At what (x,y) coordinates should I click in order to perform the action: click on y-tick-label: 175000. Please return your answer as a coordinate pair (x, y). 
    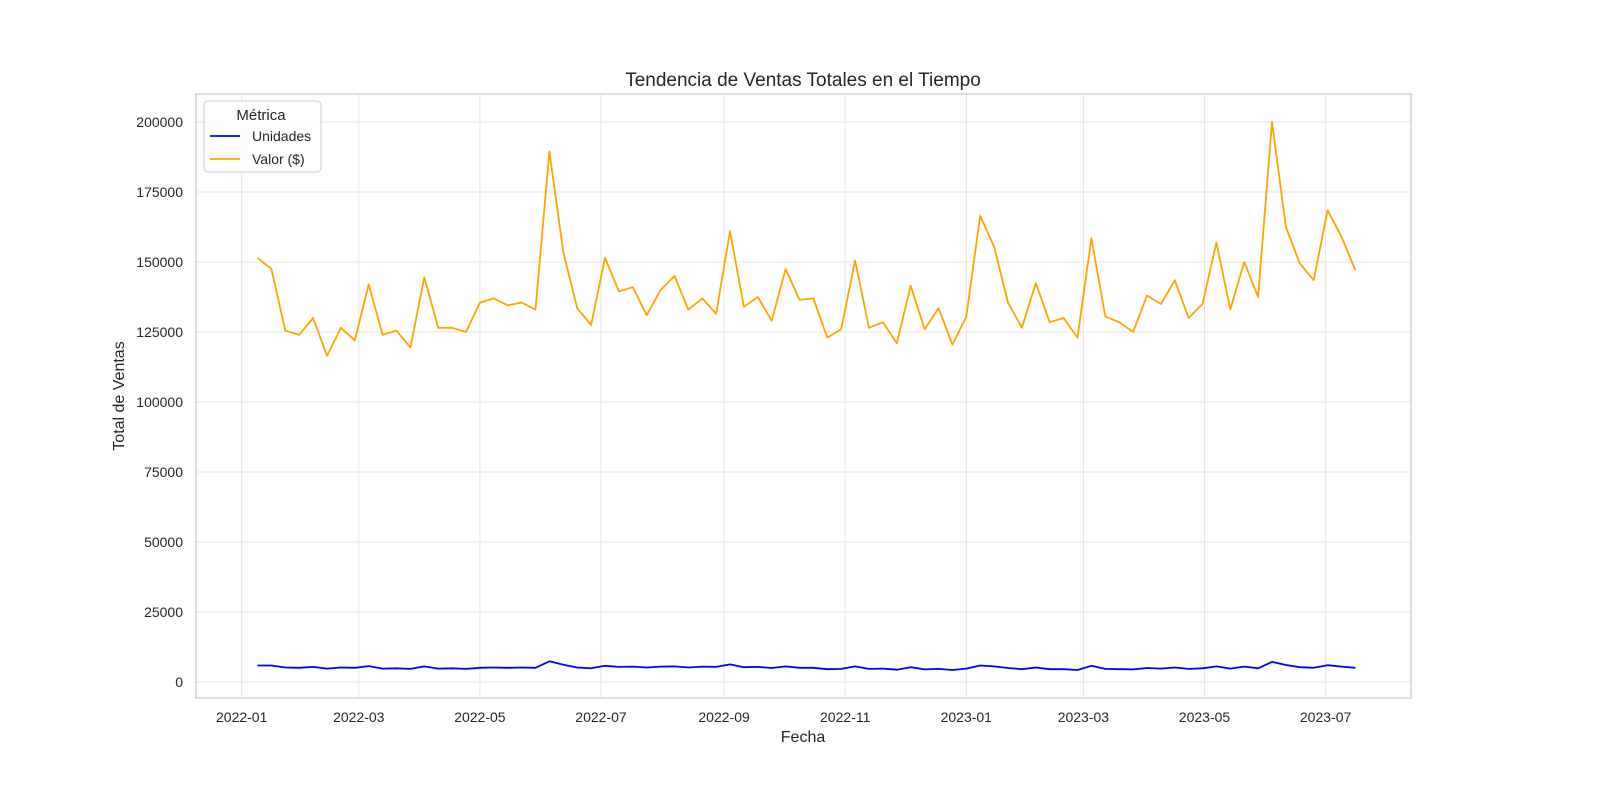
    Looking at the image, I should click on (159, 192).